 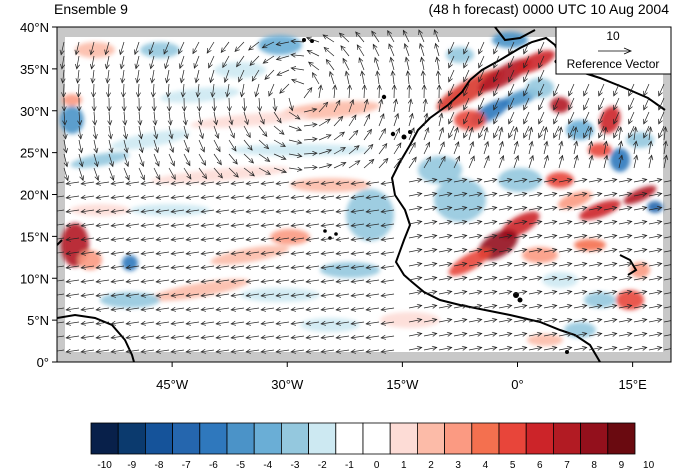 I want to click on island, so click(x=520, y=300).